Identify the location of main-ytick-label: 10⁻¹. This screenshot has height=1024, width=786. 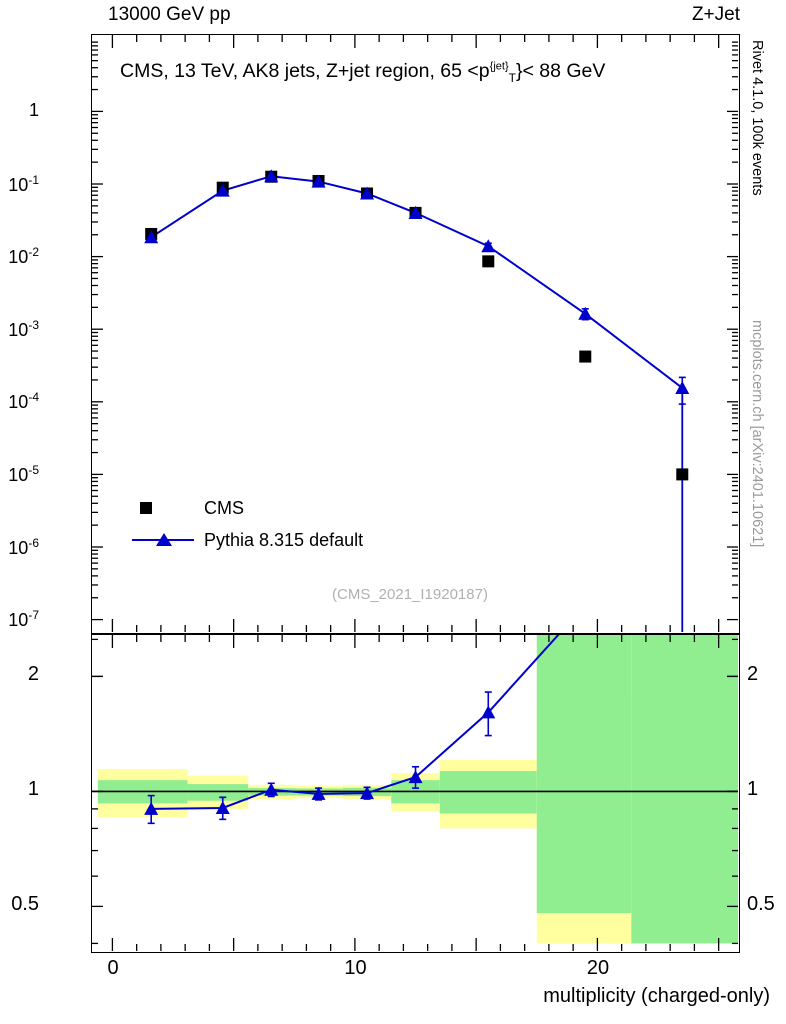
(23, 183).